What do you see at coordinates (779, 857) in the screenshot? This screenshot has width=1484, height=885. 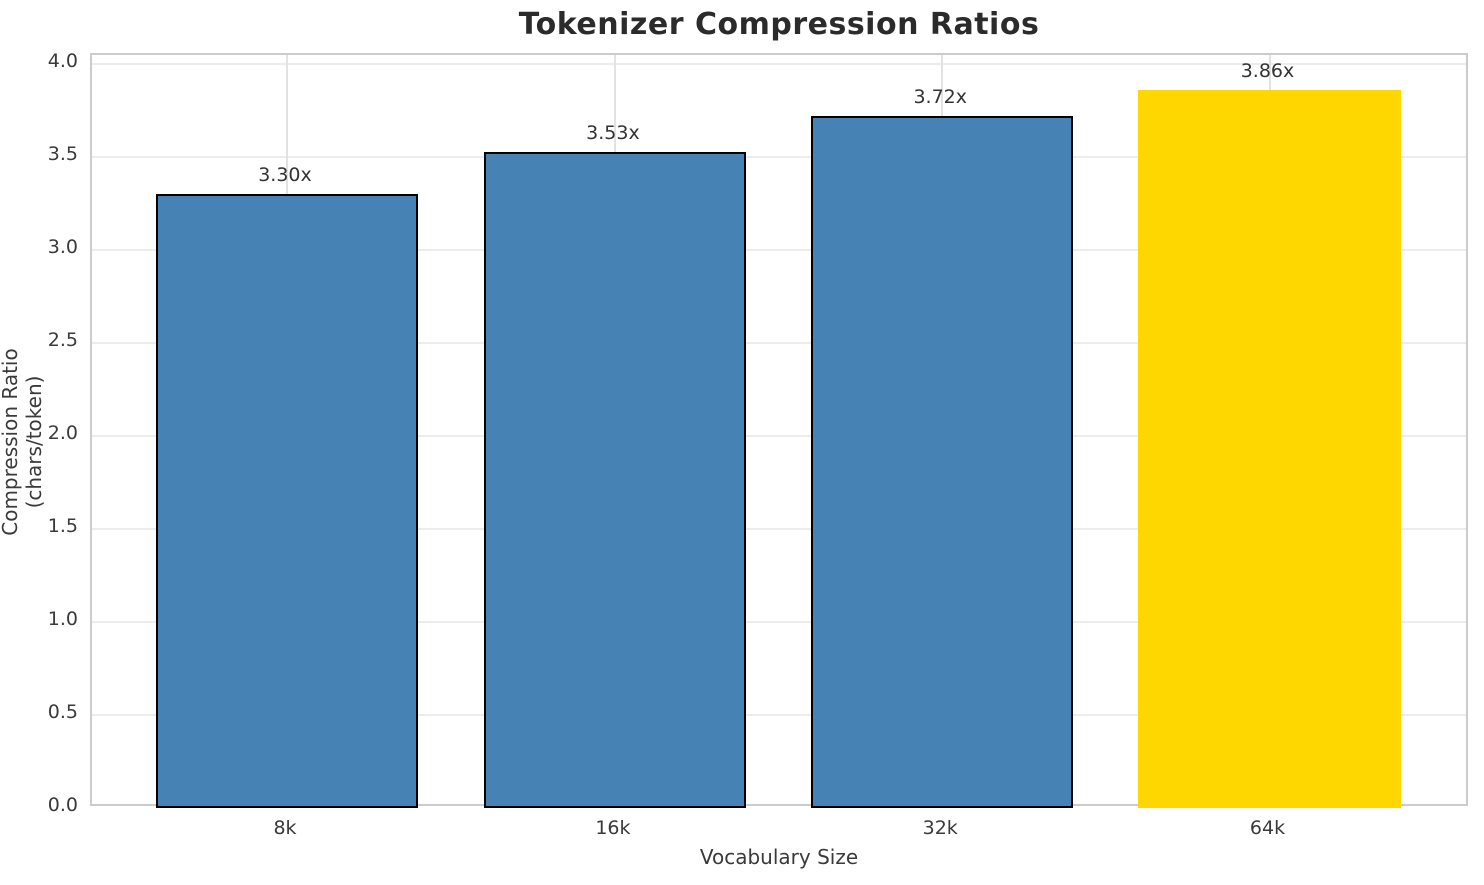 I see `x-axis-label: Vocabulary Size` at bounding box center [779, 857].